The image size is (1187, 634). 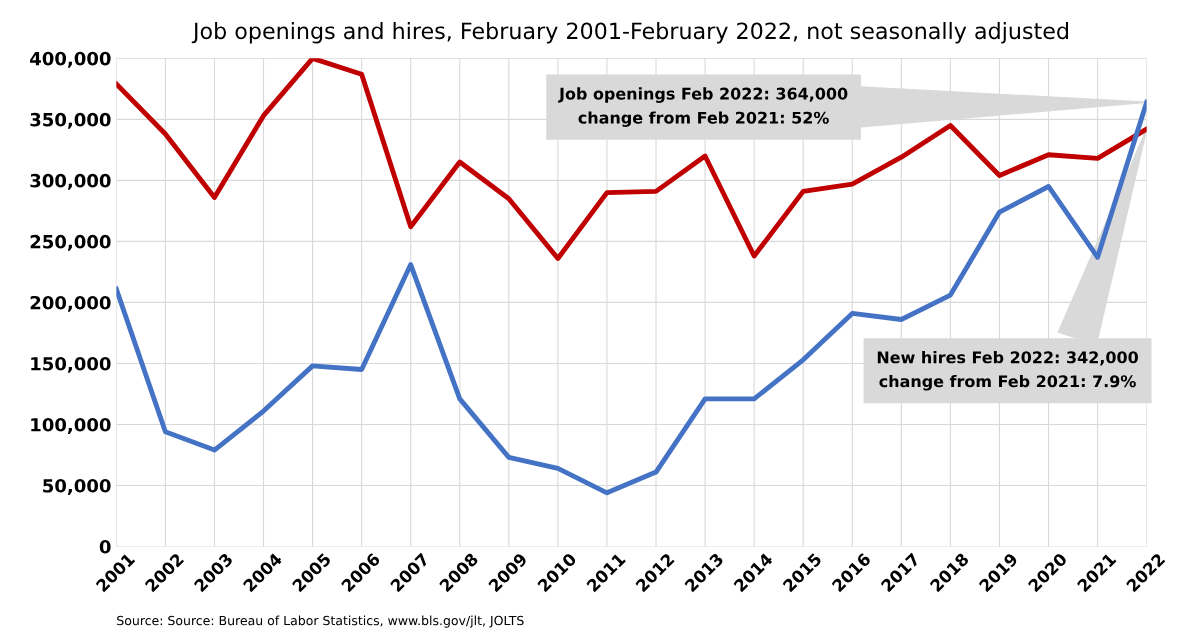 What do you see at coordinates (629, 33) in the screenshot?
I see `chart-title: Job openings and hires, February 2001-February 2022, not seasonally adjusted` at bounding box center [629, 33].